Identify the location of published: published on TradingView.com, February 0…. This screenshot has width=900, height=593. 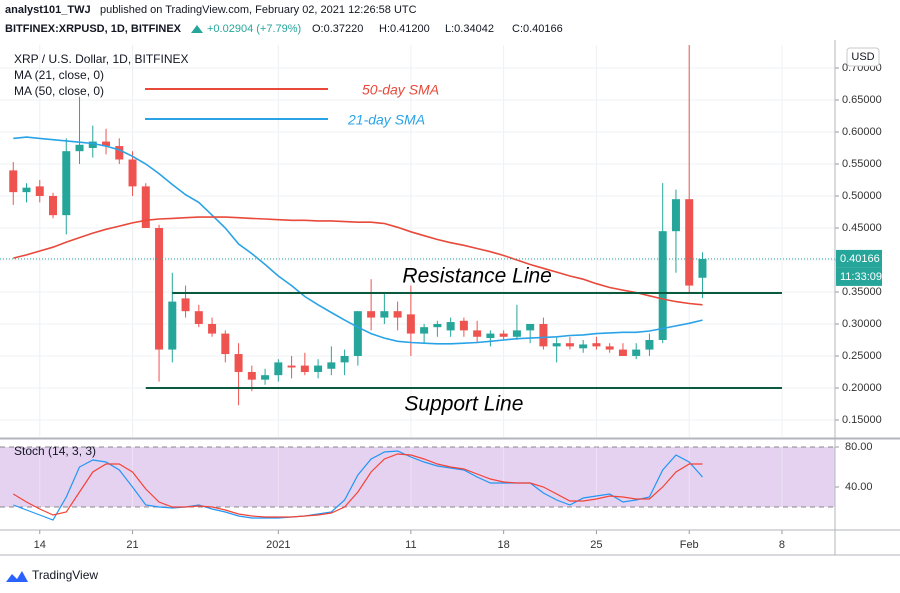
(258, 10).